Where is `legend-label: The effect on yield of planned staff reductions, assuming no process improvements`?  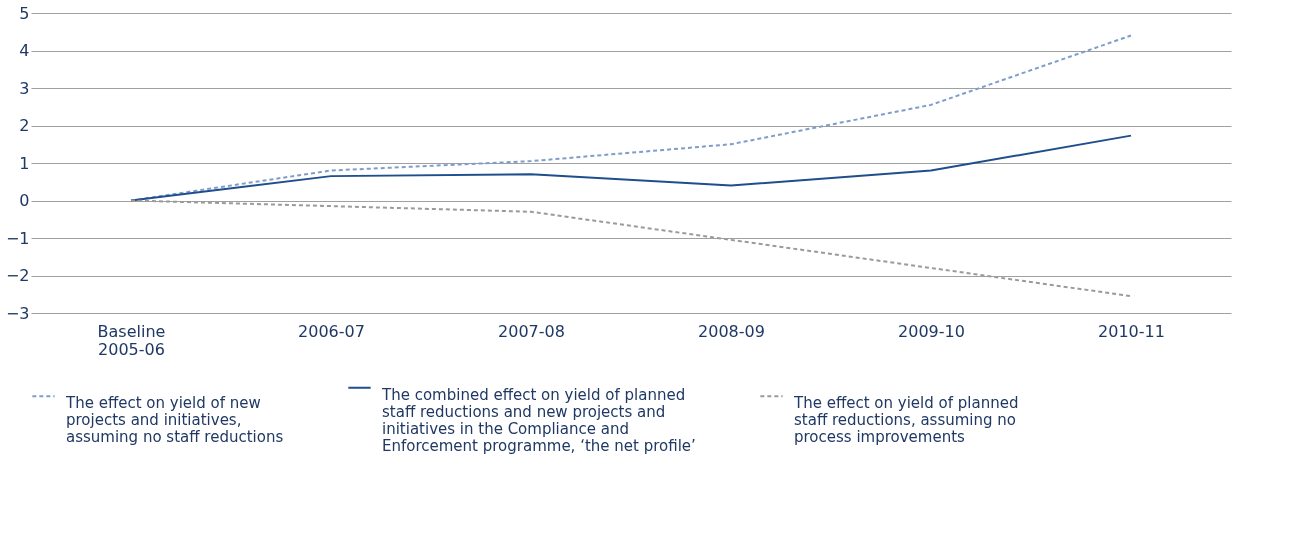
legend-label: The effect on yield of planned staff reductions, assuming no process improvements is located at coordinates (906, 420).